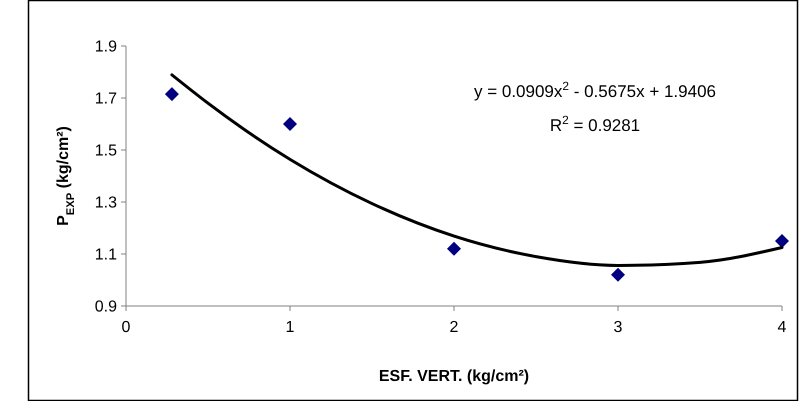  What do you see at coordinates (106, 307) in the screenshot?
I see `y-tick-label: 0.9` at bounding box center [106, 307].